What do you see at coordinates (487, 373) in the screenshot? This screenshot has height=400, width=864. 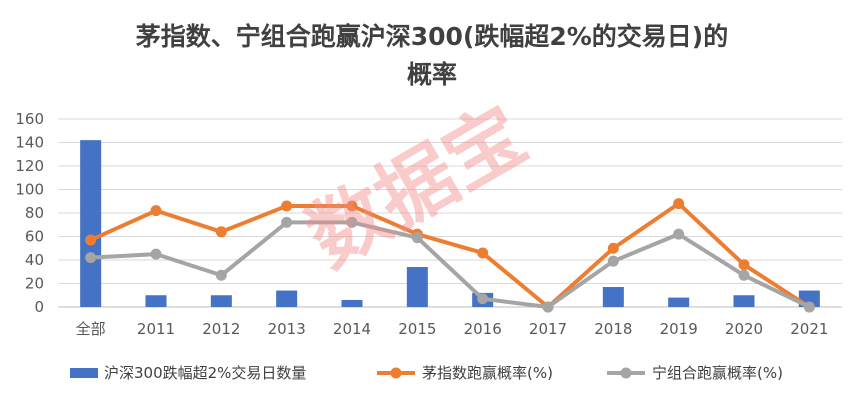 I see `legend-label: 茅指数跑赢概率(%)` at bounding box center [487, 373].